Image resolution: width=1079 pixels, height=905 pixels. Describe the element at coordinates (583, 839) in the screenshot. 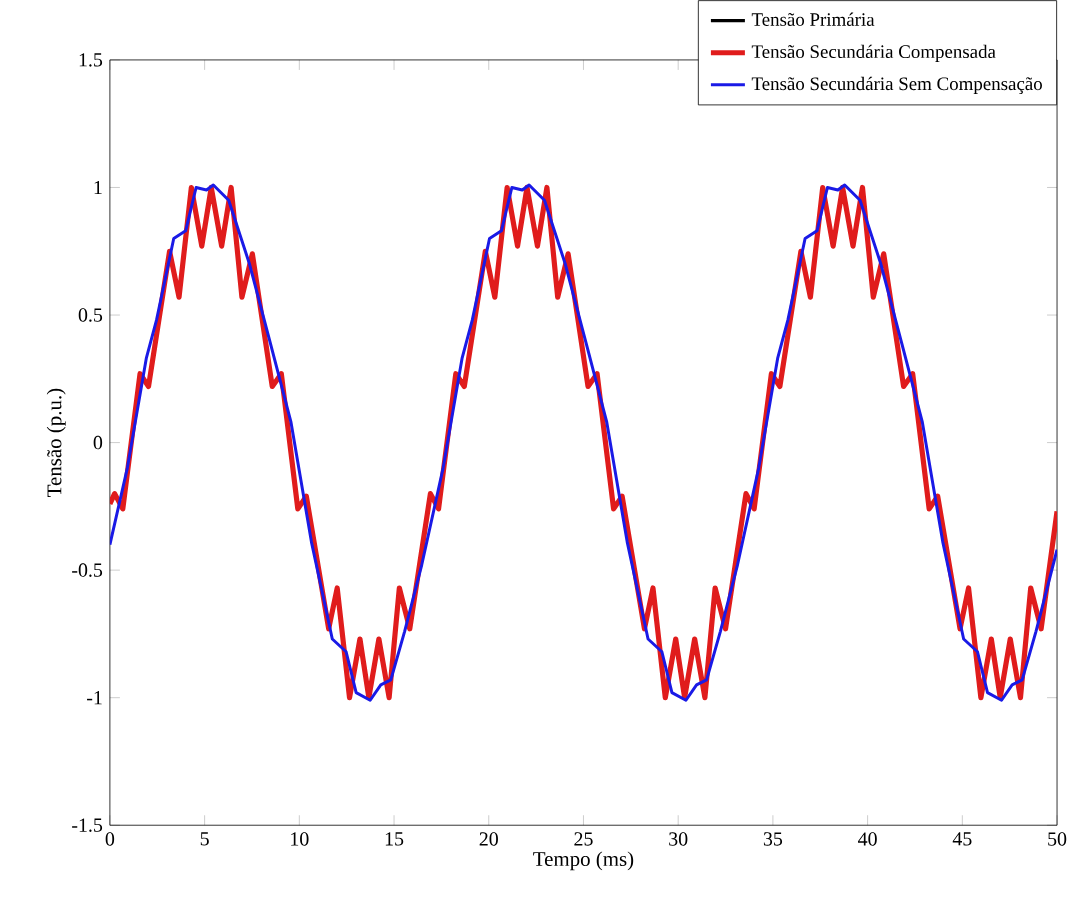

I see `x-tick-label: 25` at that location.